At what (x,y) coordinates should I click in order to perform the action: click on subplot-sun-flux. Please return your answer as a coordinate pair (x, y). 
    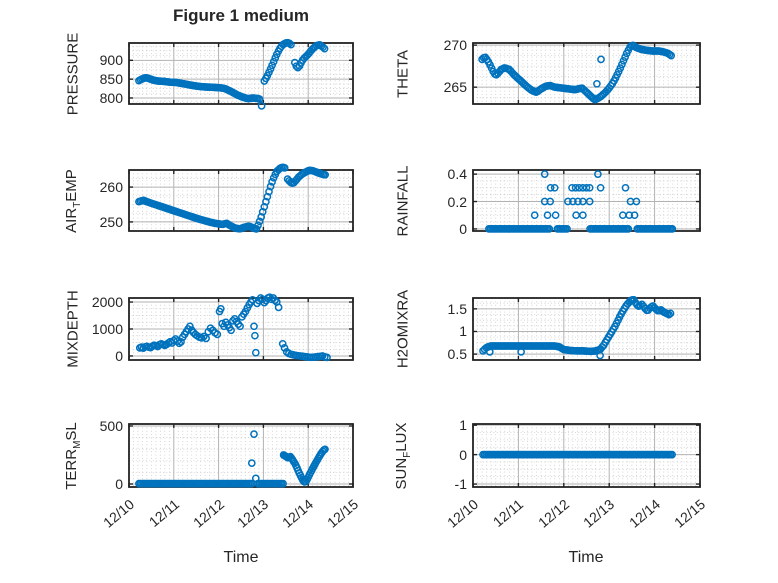
    Looking at the image, I should click on (586, 455).